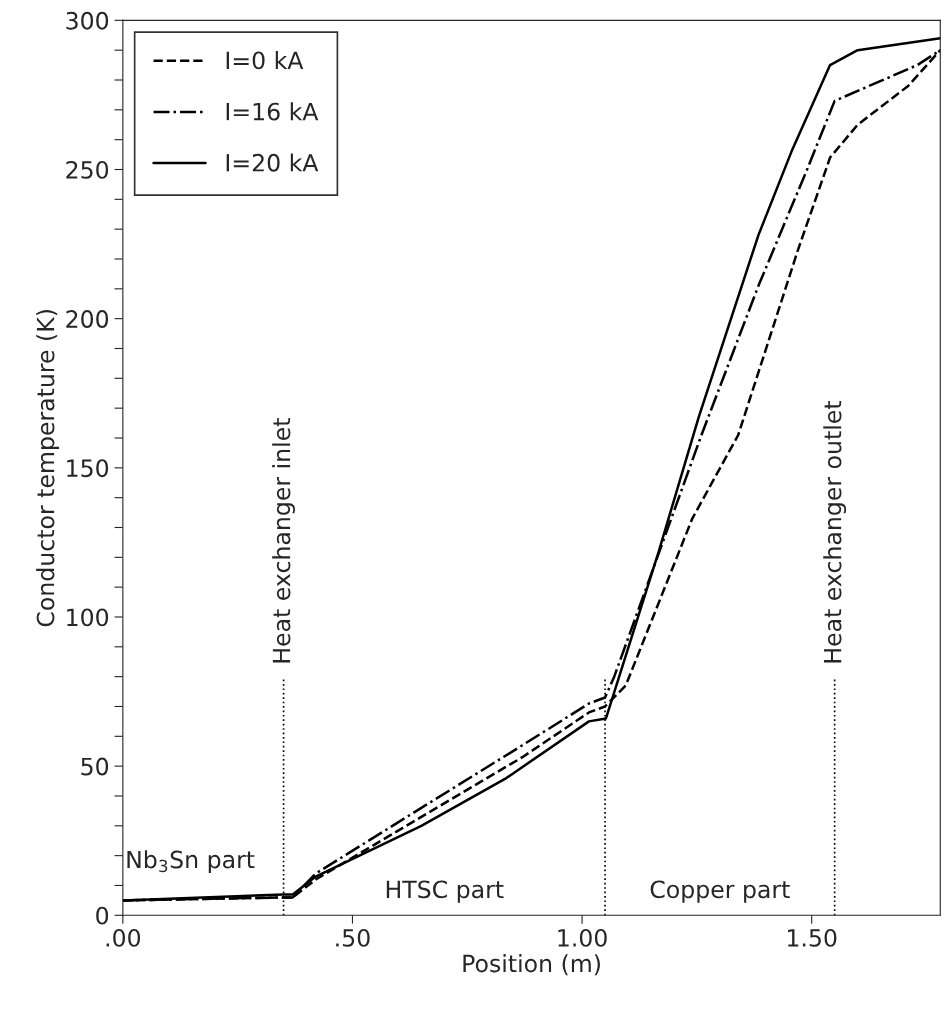  Describe the element at coordinates (87, 20) in the screenshot. I see `y-tick-label: 300` at that location.